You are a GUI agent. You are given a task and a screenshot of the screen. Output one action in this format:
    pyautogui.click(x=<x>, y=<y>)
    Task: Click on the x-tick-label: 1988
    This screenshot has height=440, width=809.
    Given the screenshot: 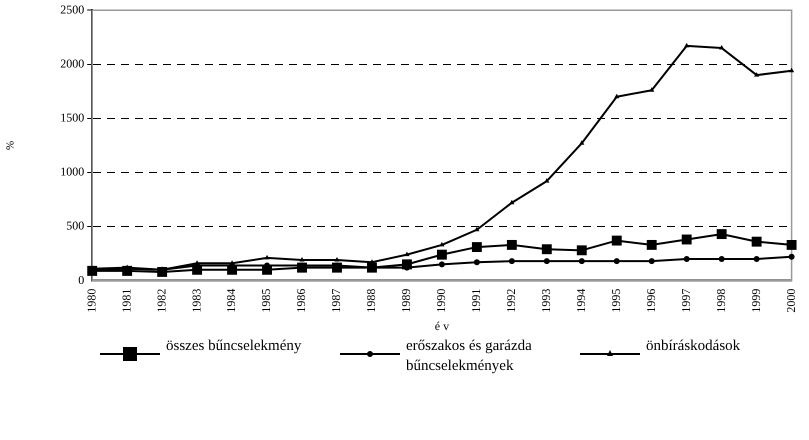 What is the action you would take?
    pyautogui.click(x=371, y=300)
    